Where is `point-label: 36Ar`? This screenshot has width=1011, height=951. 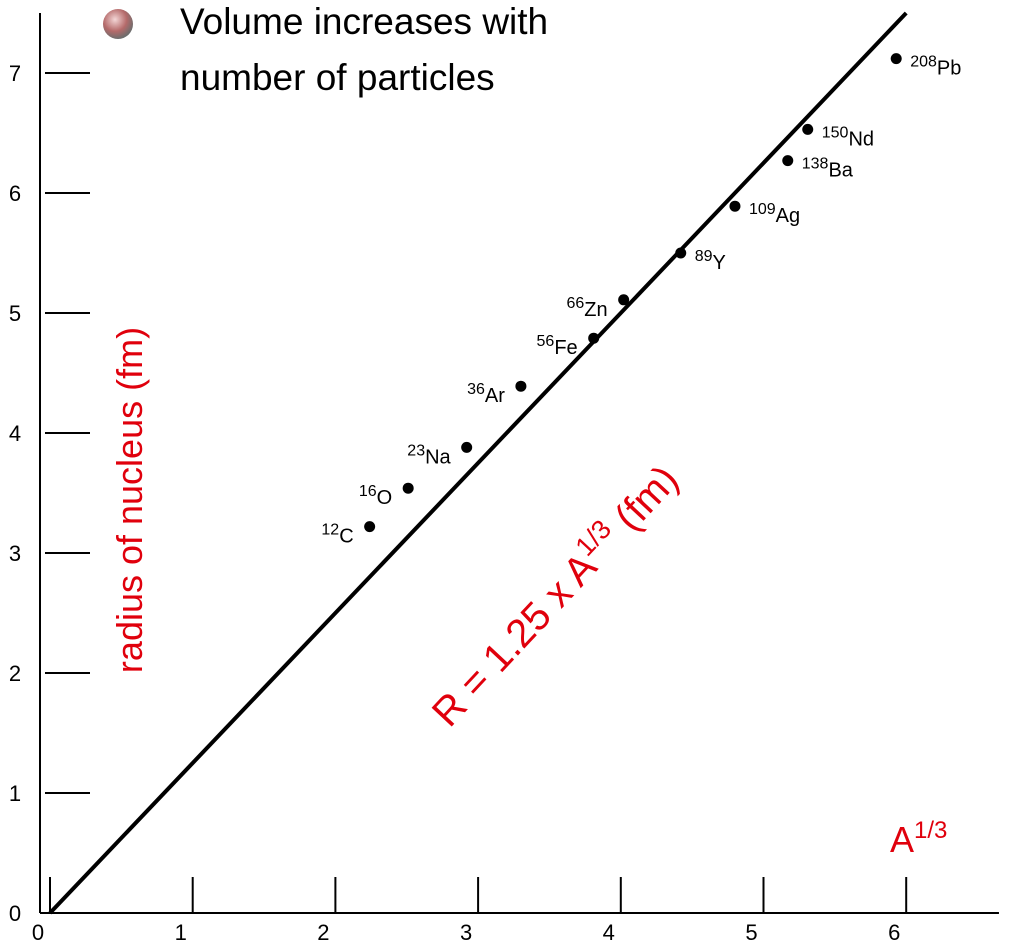
point-label: 36Ar is located at coordinates (486, 394).